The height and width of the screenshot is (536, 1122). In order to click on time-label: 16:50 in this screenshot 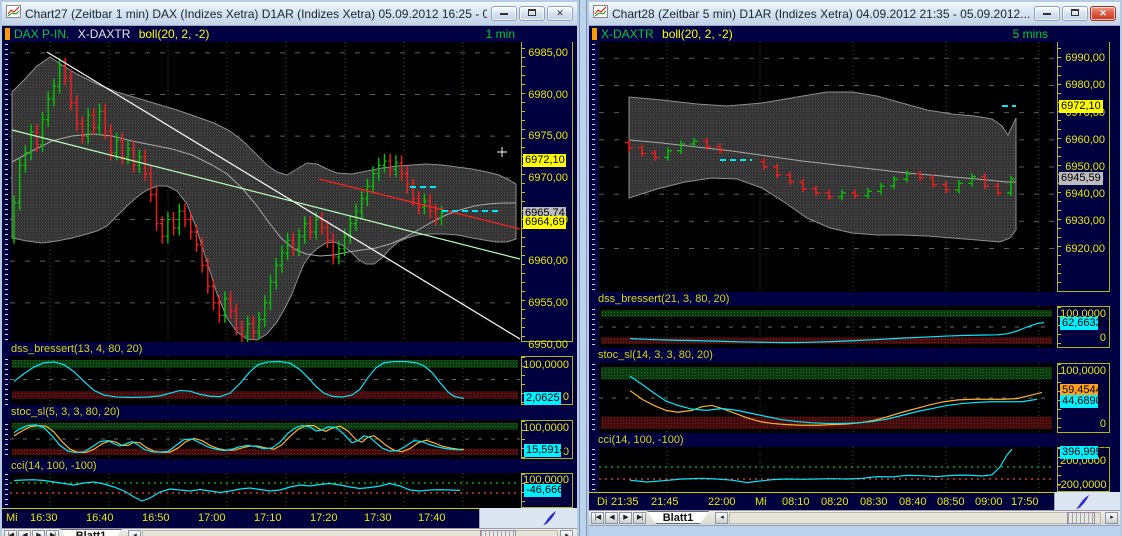, I will do `click(156, 518)`.